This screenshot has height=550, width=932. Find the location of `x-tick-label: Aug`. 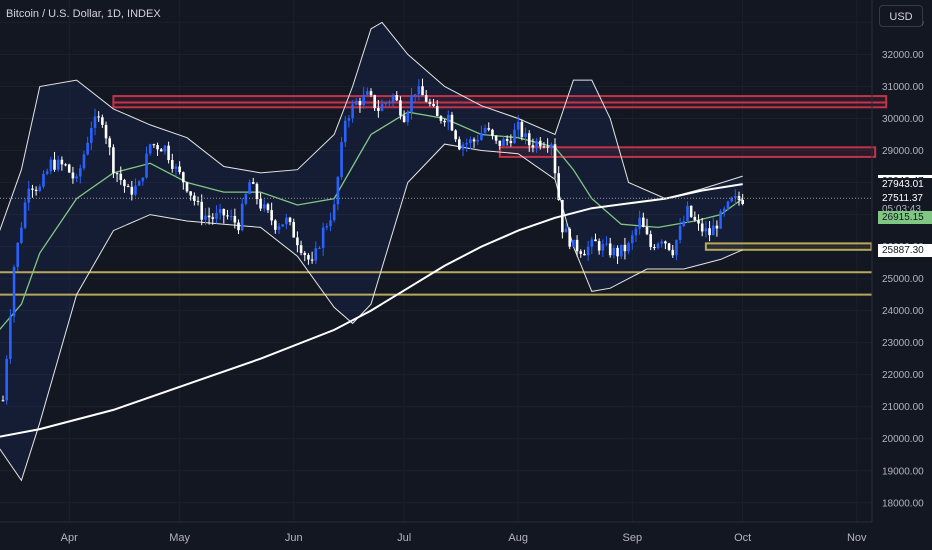

x-tick-label: Aug is located at coordinates (518, 538).